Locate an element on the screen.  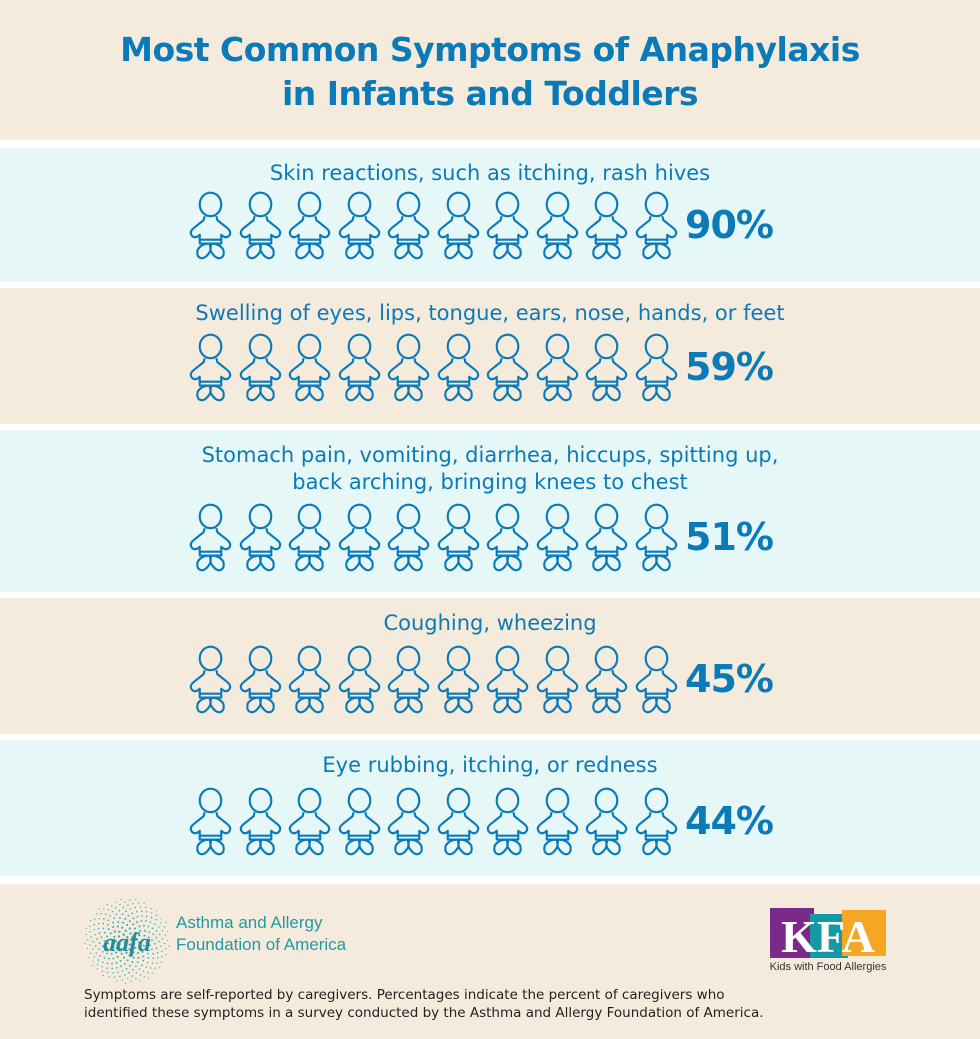
aafa-line-2: Foundation of America is located at coordinates (261, 944).